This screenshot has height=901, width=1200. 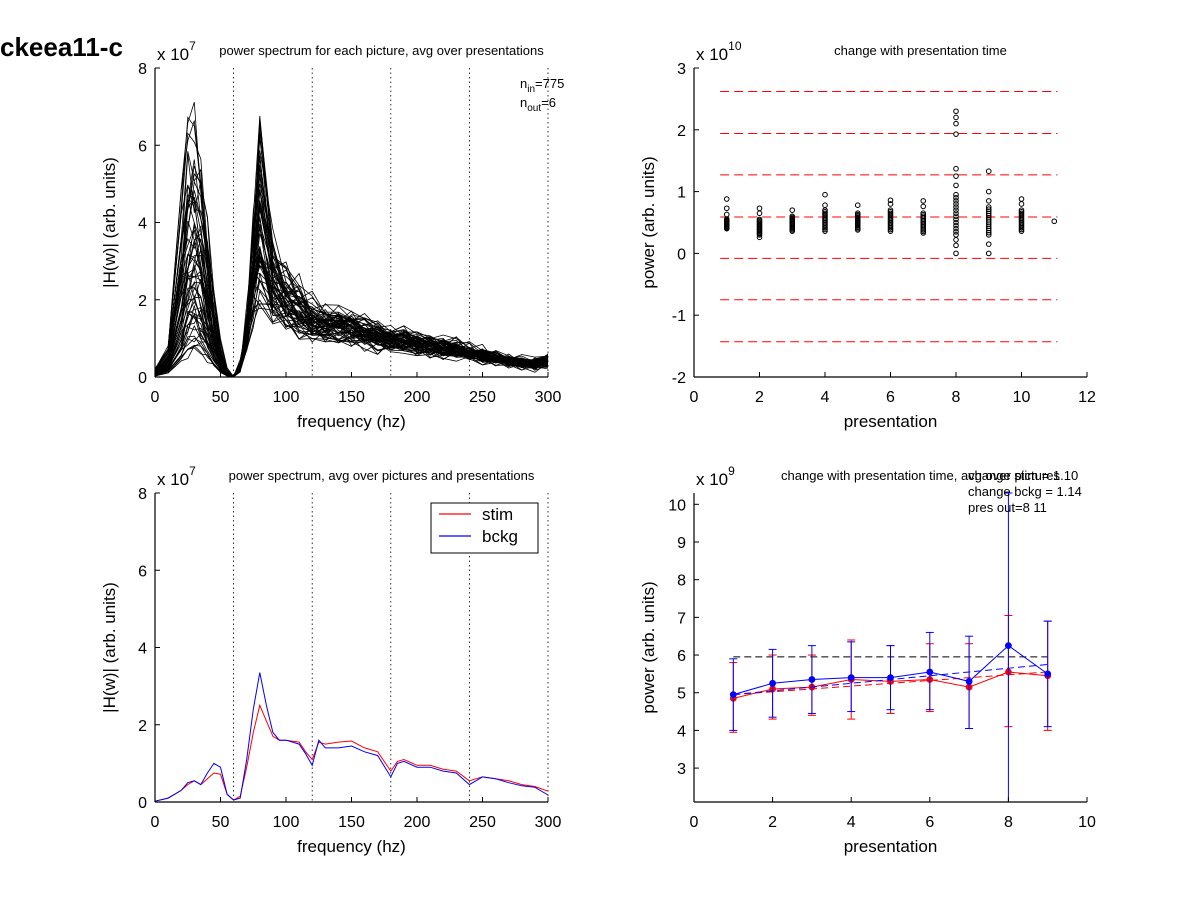 What do you see at coordinates (759, 397) in the screenshot?
I see `x-tick-label: 2` at bounding box center [759, 397].